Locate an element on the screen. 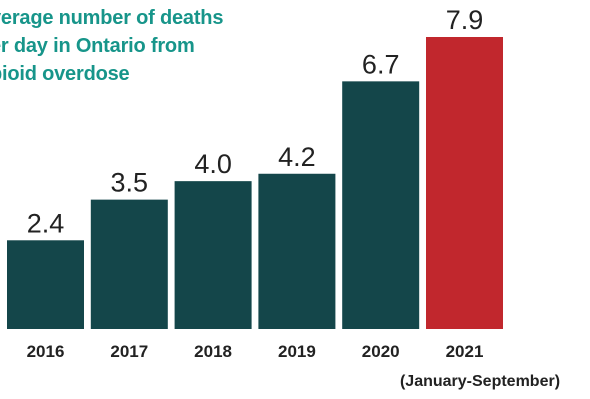 The width and height of the screenshot is (590, 399). value-label-2016: 2.4 is located at coordinates (46, 223).